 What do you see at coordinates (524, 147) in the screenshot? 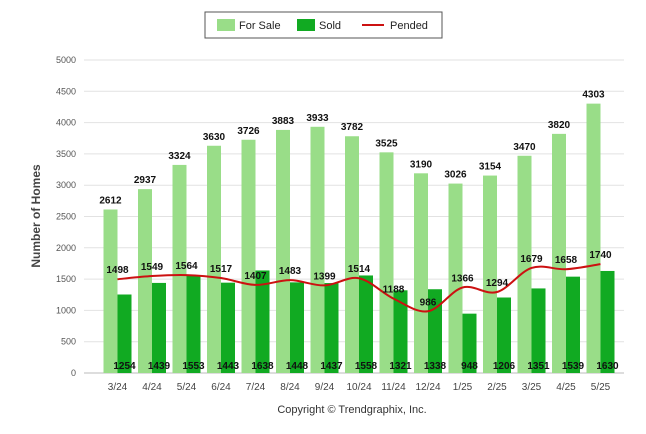
I see `for-sale-value-label: 3470` at bounding box center [524, 147].